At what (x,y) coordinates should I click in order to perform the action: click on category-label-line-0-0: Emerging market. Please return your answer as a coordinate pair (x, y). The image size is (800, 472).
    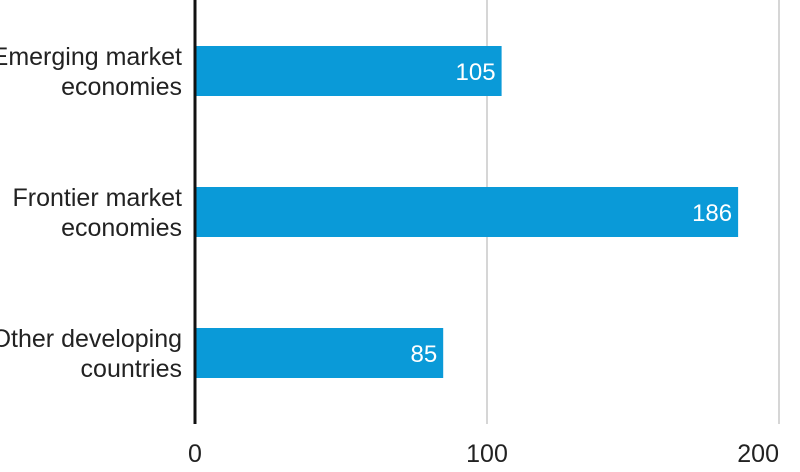
    Looking at the image, I should click on (91, 57).